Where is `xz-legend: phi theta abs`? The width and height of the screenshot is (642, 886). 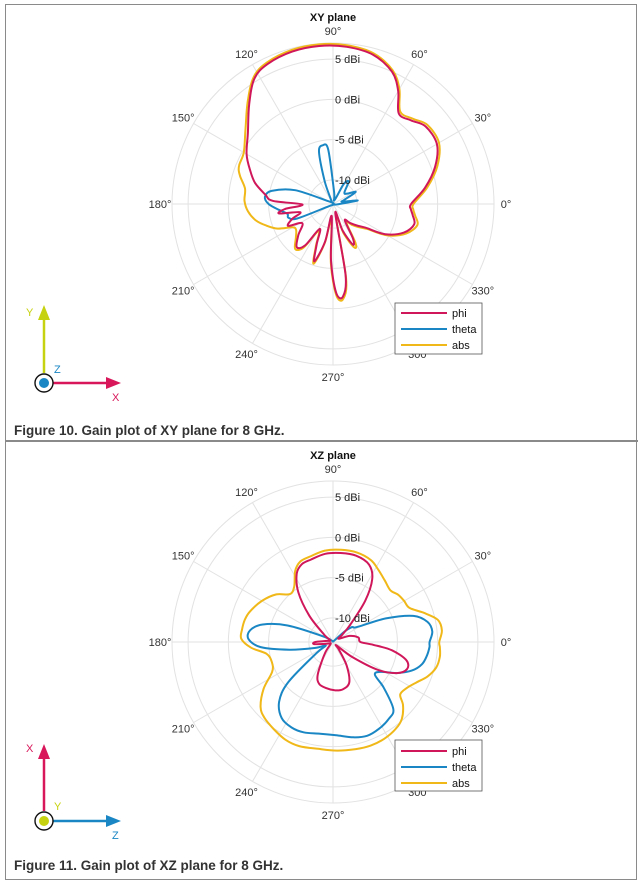 xz-legend: phi theta abs is located at coordinates (438, 765).